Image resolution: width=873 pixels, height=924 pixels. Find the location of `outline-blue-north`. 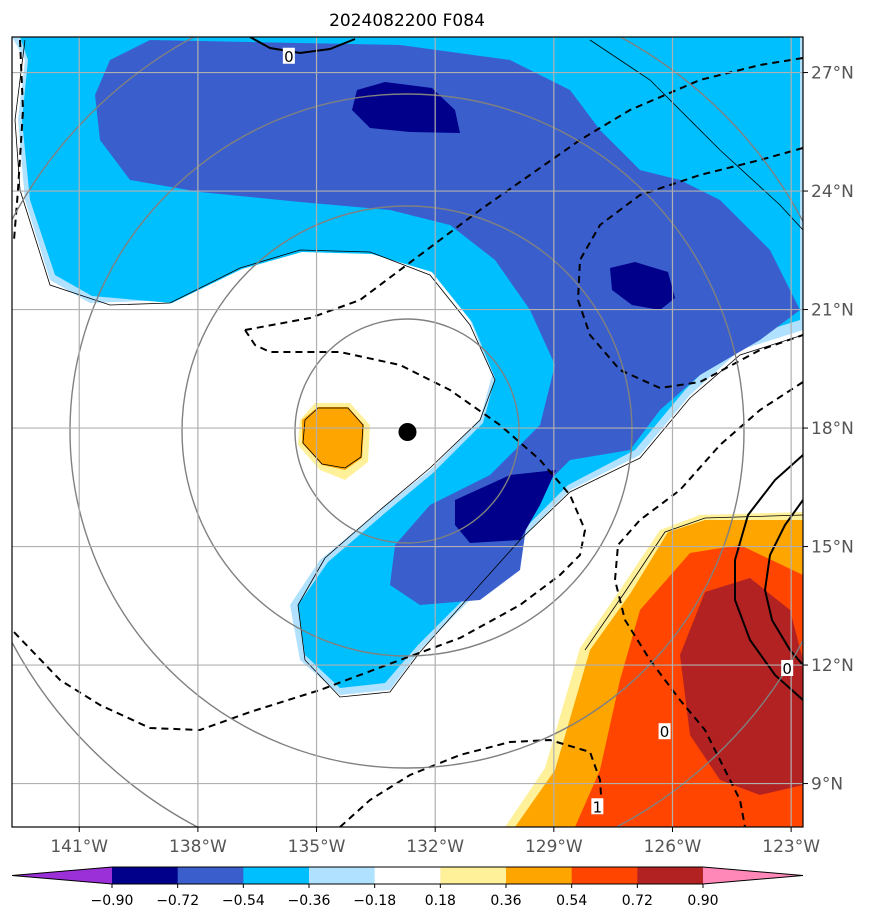

outline-blue-north is located at coordinates (696, 135).